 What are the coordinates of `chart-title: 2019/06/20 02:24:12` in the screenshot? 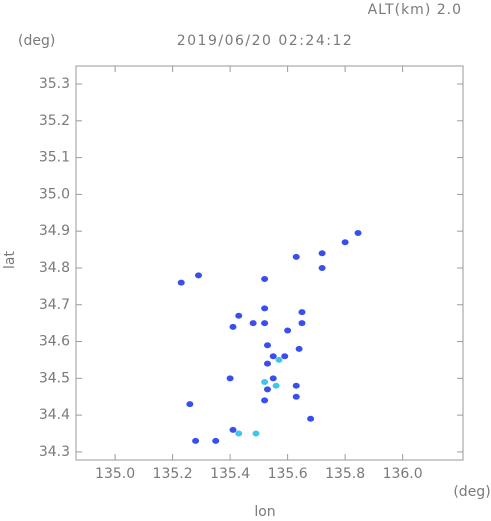 It's located at (265, 41).